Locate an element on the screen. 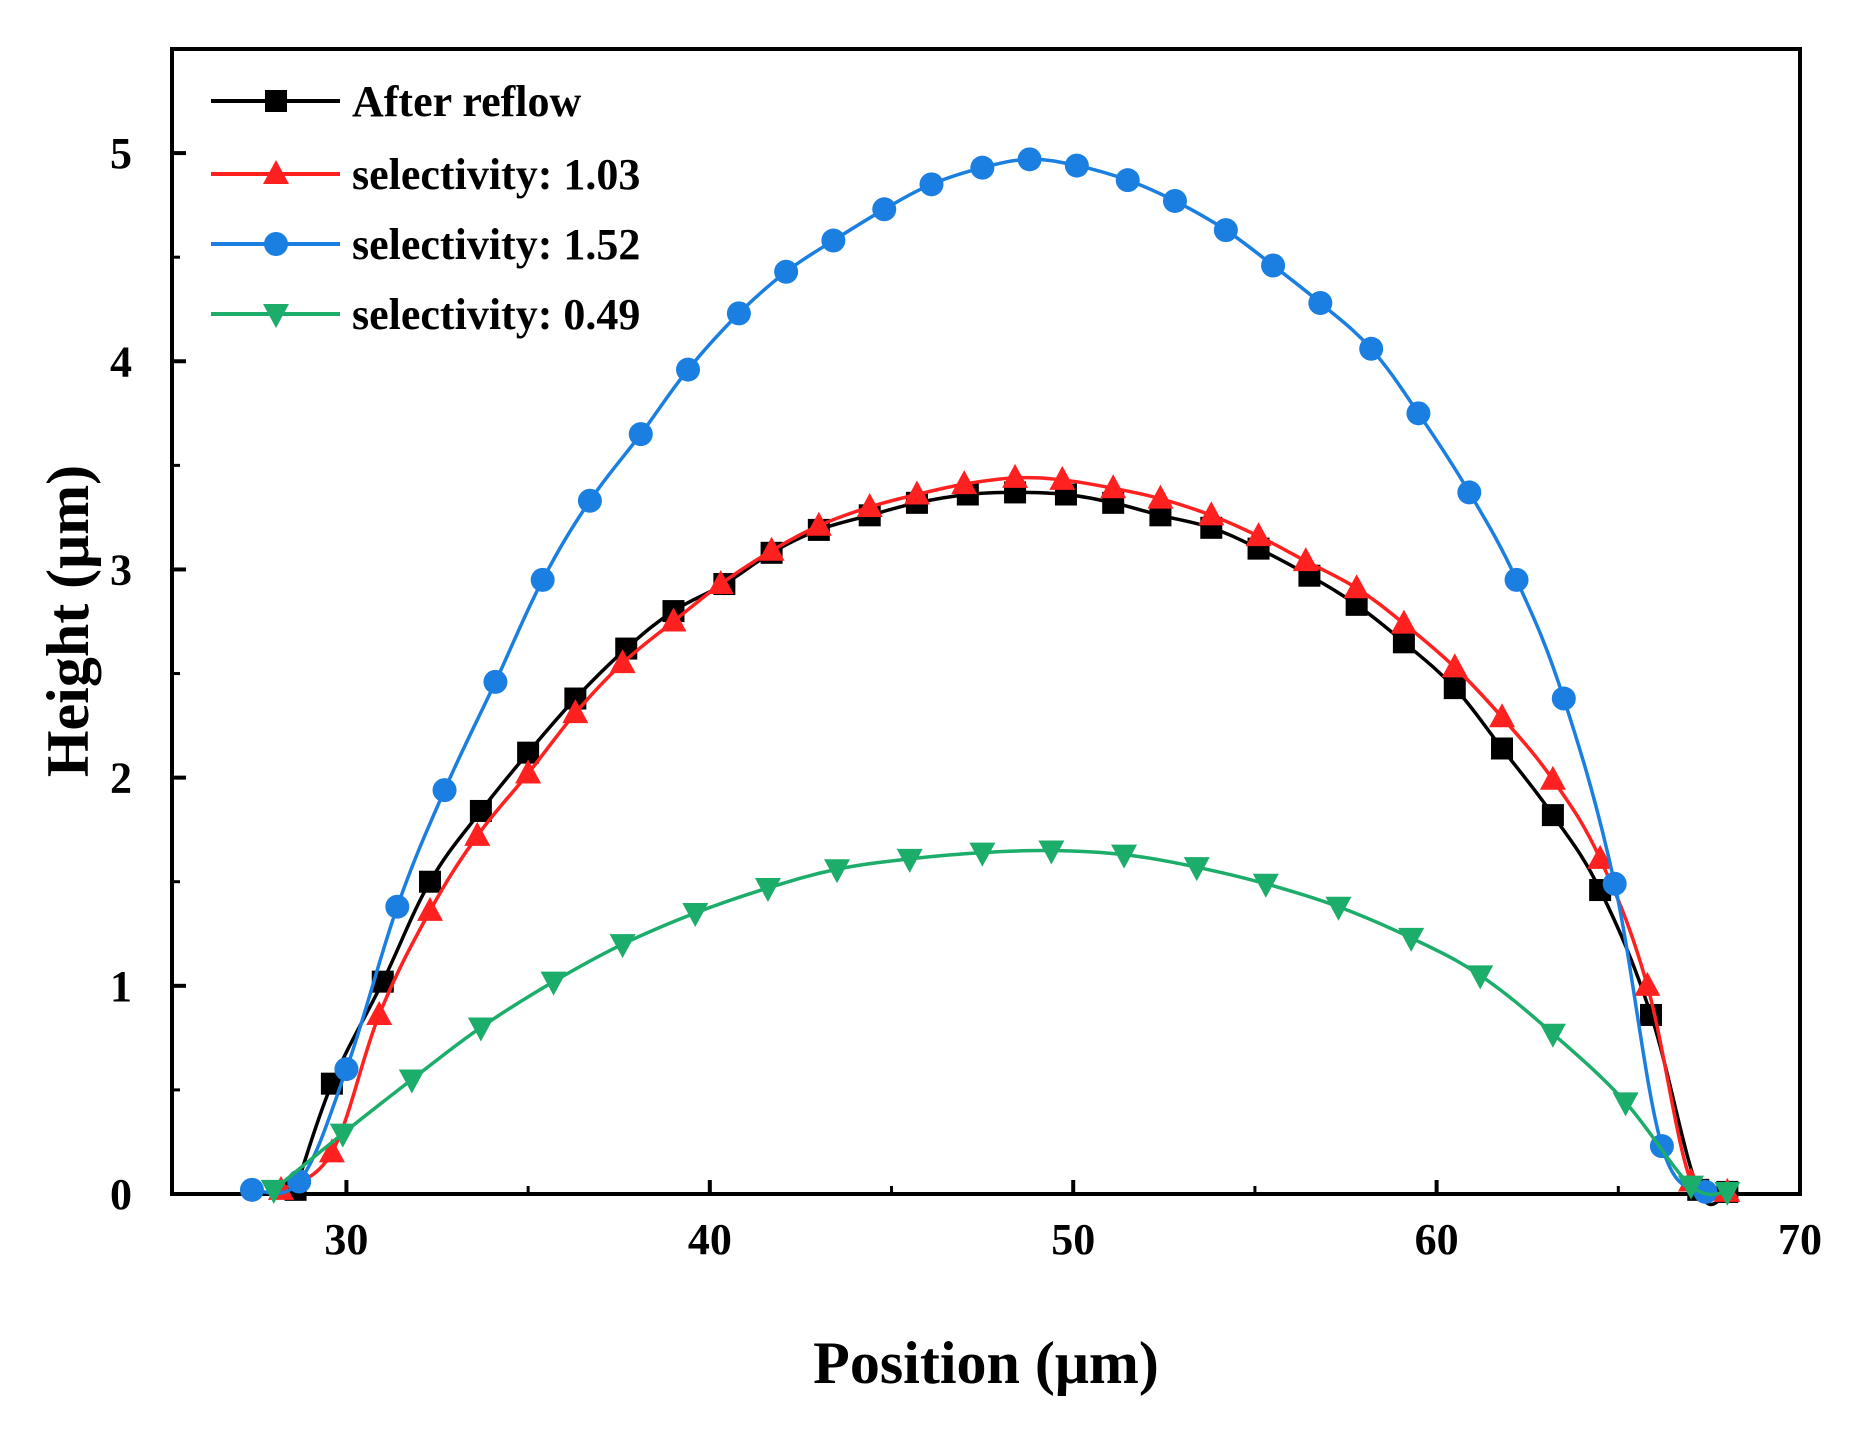 The image size is (1853, 1433). legend-label: After reflow is located at coordinates (466, 101).